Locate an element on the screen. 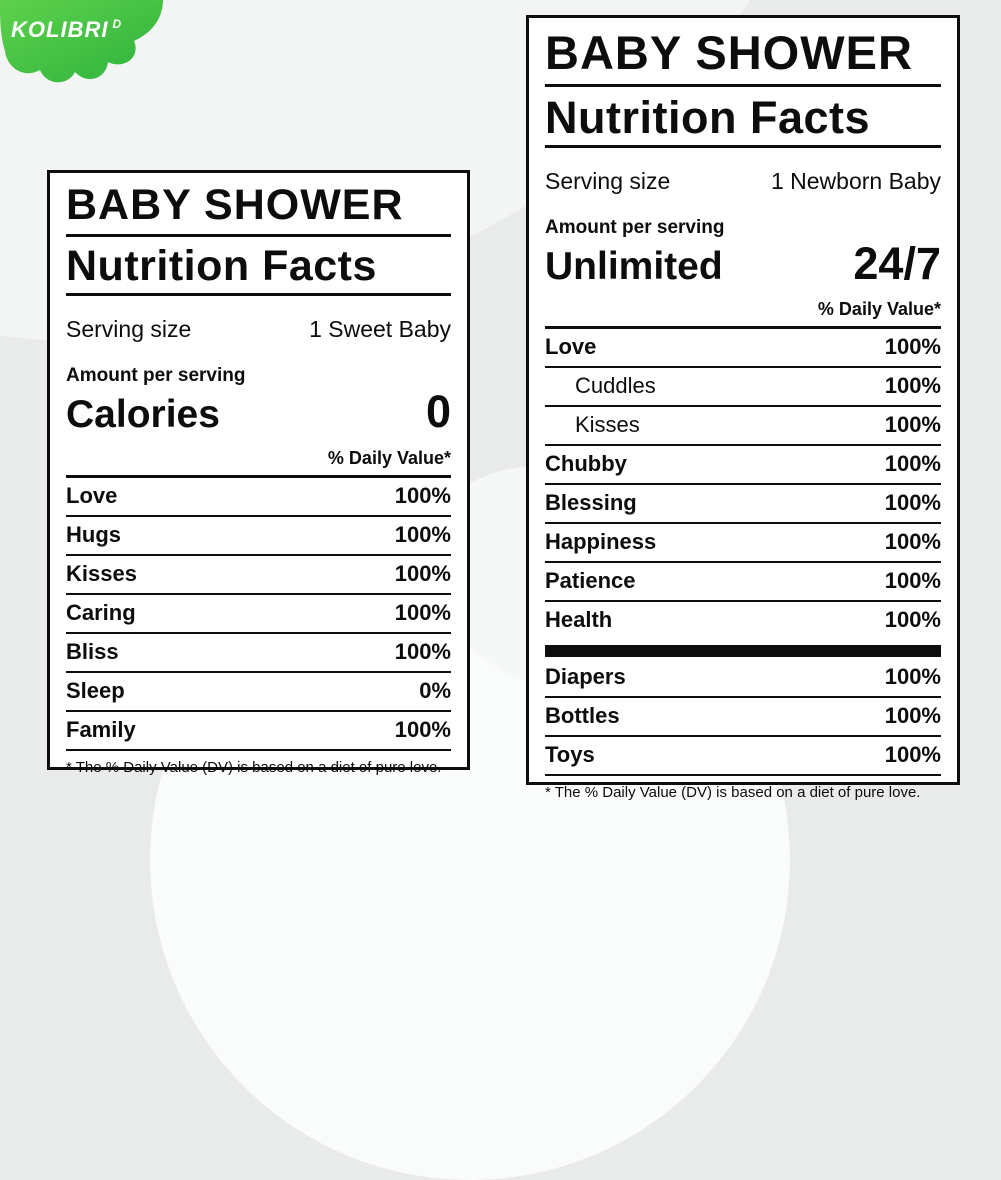 Image resolution: width=1001 pixels, height=1180 pixels. nutrient-row: Family 100% is located at coordinates (258, 731).